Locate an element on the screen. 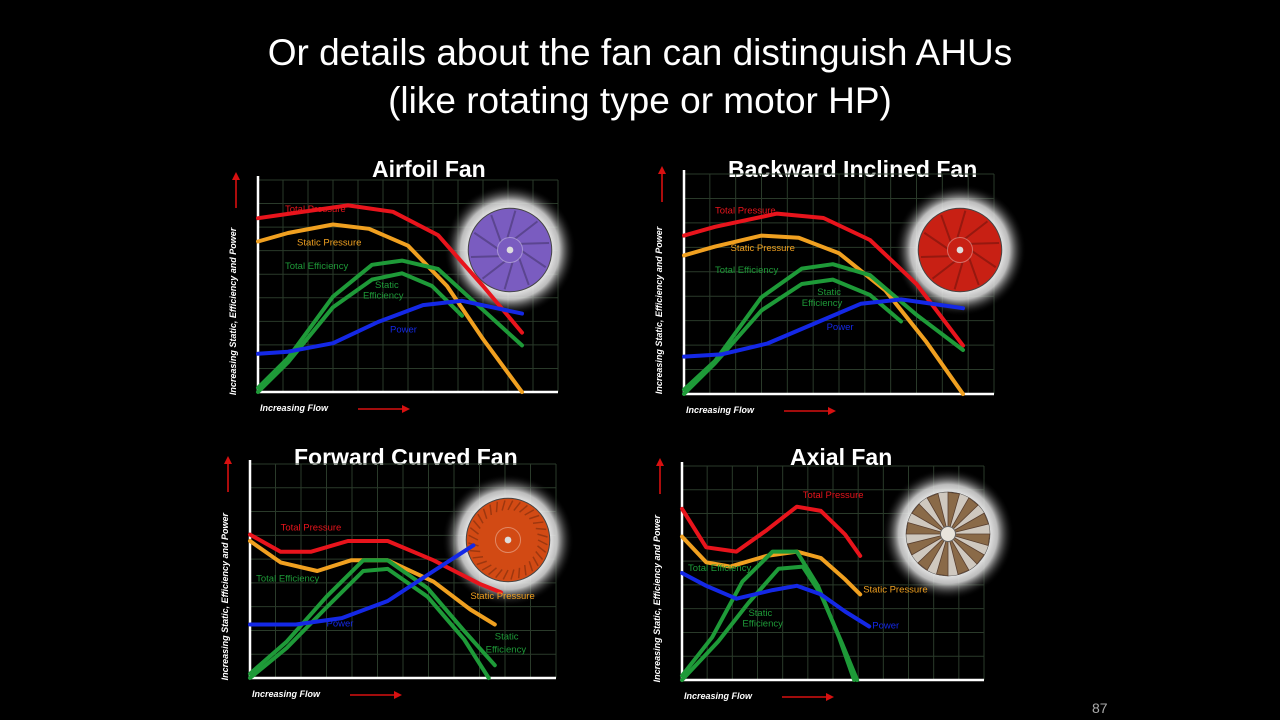 The width and height of the screenshot is (1280, 720). page-number: 87 is located at coordinates (1100, 708).